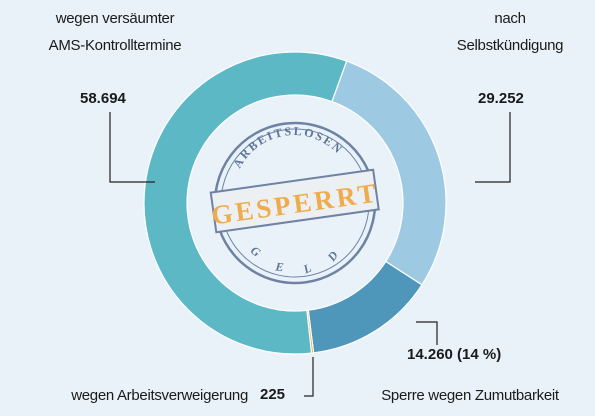 This screenshot has width=595, height=416. What do you see at coordinates (159, 395) in the screenshot?
I see `category-label: wegen Arbeitsverweigerung` at bounding box center [159, 395].